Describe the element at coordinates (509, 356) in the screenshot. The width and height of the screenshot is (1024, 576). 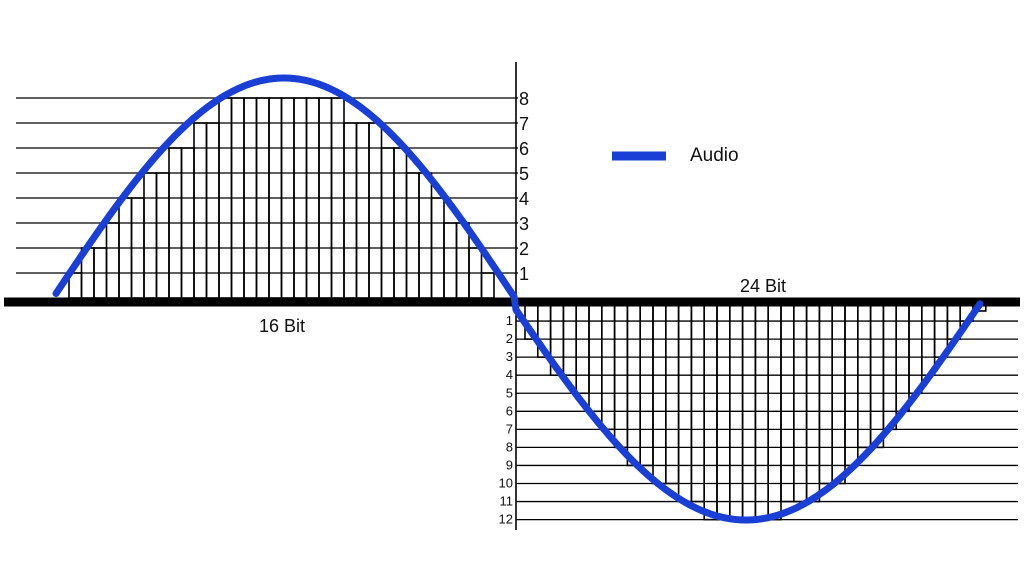
I see `lower-level-label: 3` at that location.